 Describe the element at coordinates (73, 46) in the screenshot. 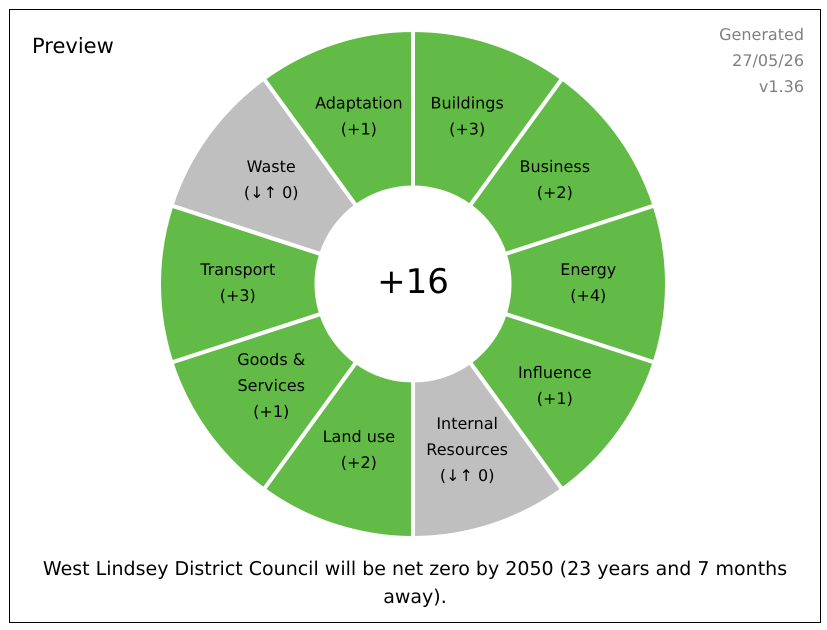

I see `text: Preview` at that location.